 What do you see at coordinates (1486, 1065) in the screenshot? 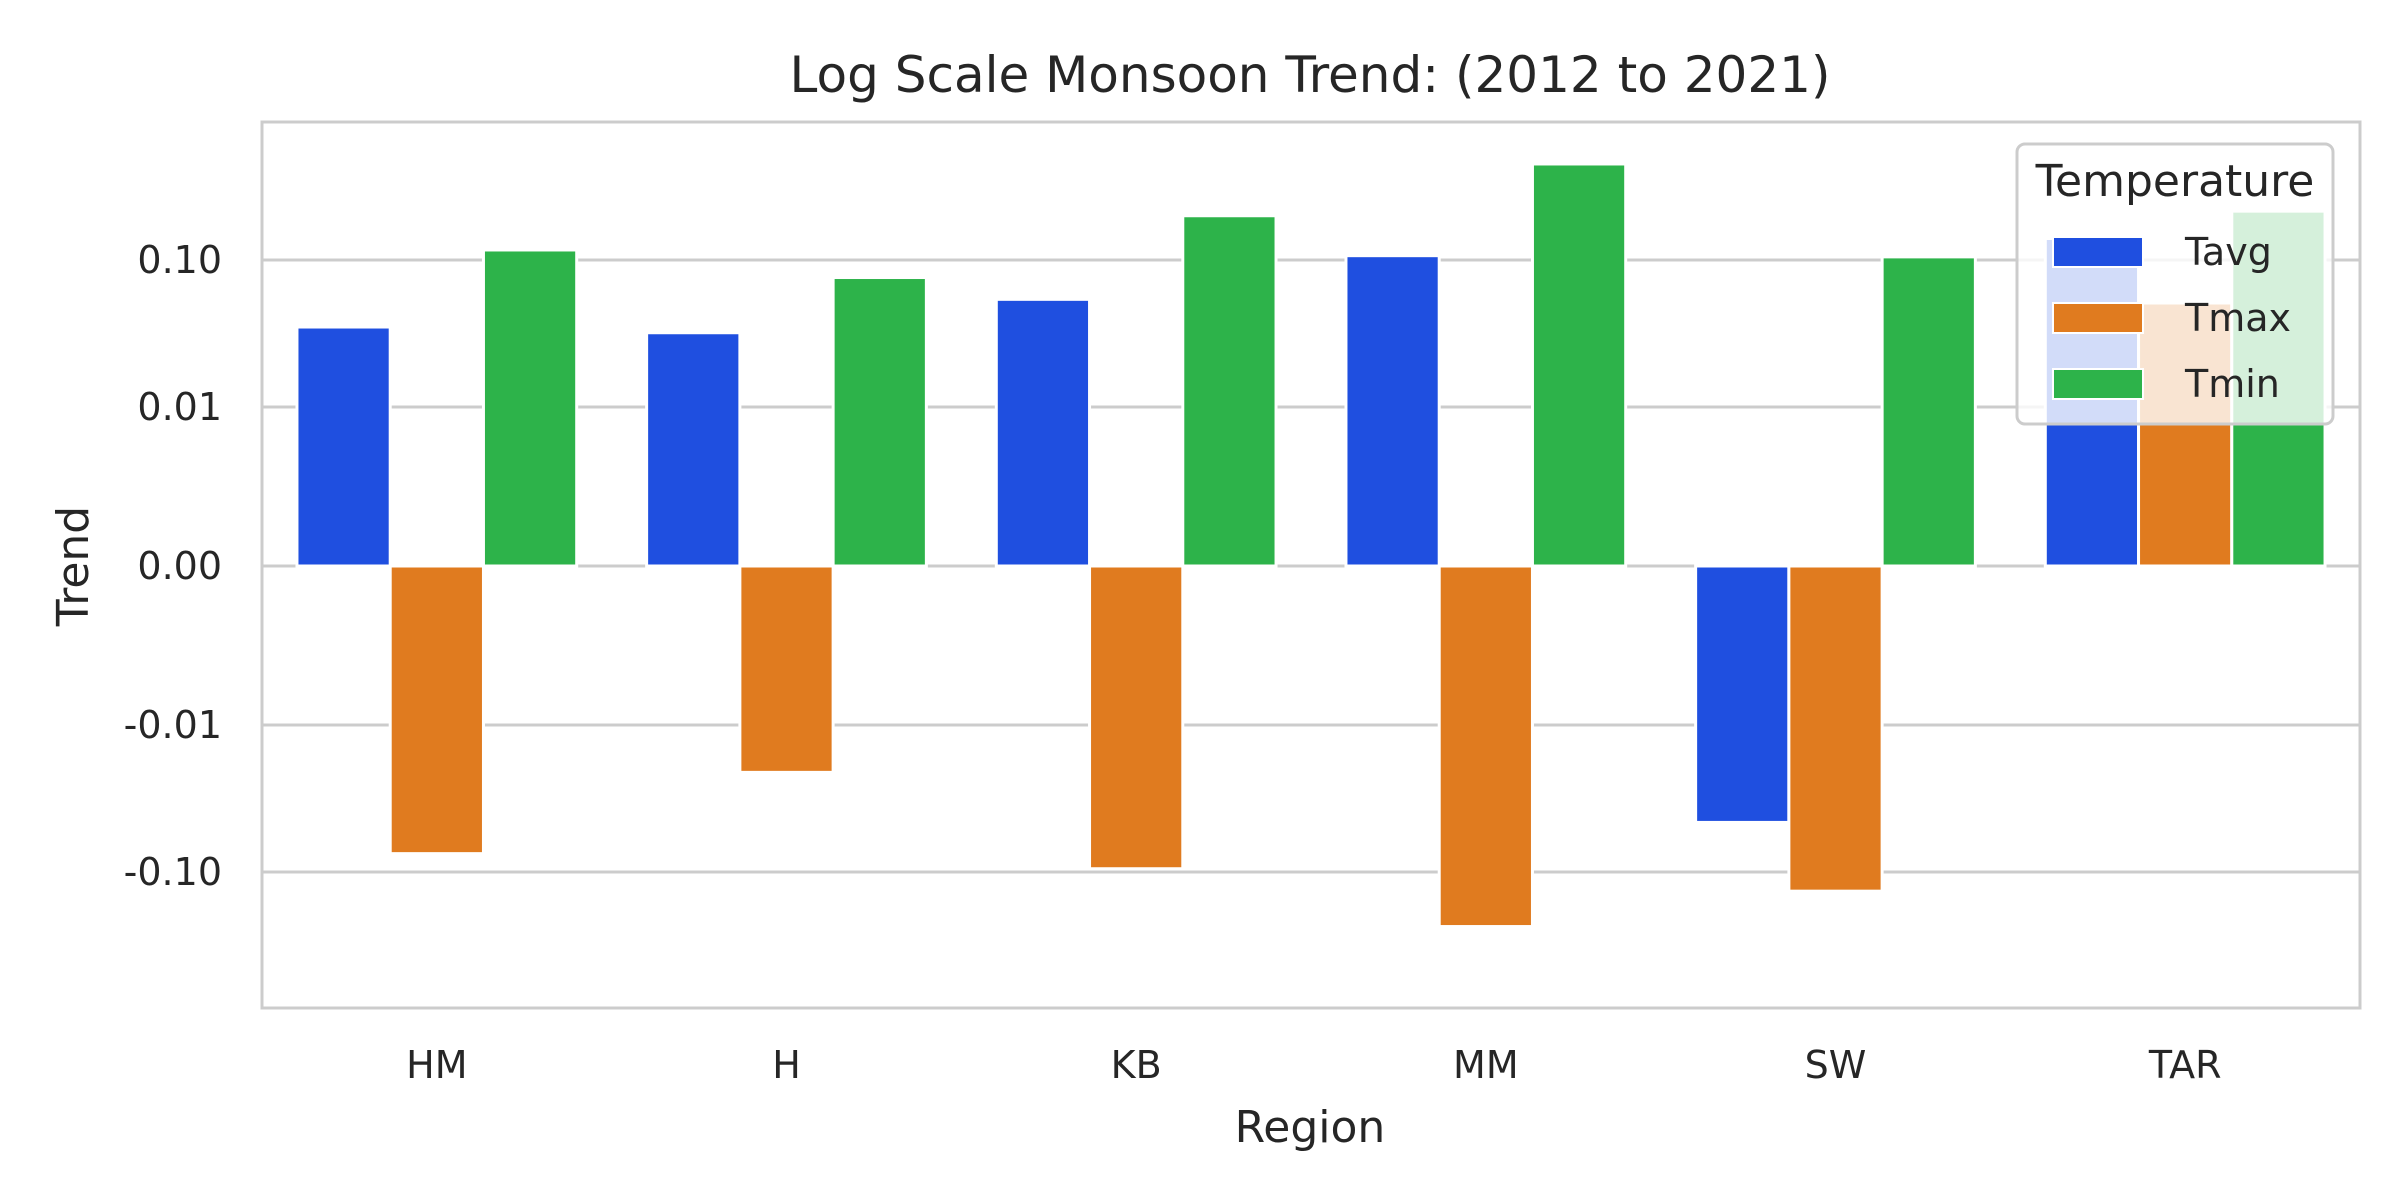
I see `x-tick-label: MM` at bounding box center [1486, 1065].